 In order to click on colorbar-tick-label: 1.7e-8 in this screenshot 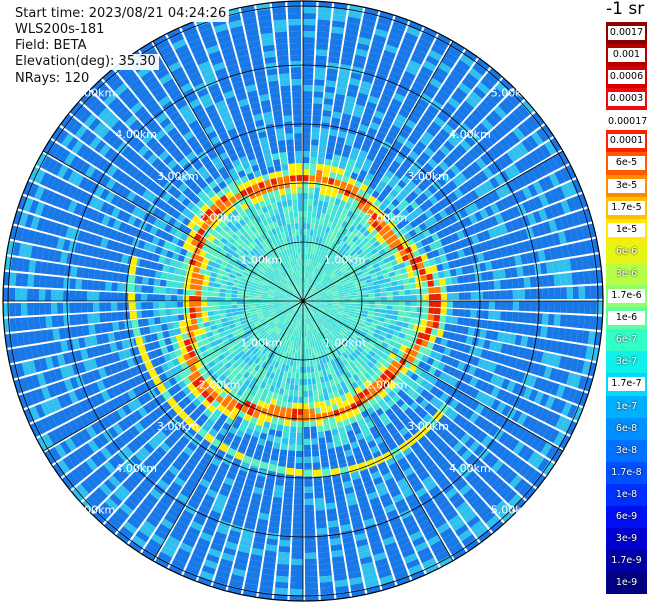, I will do `click(626, 473)`.